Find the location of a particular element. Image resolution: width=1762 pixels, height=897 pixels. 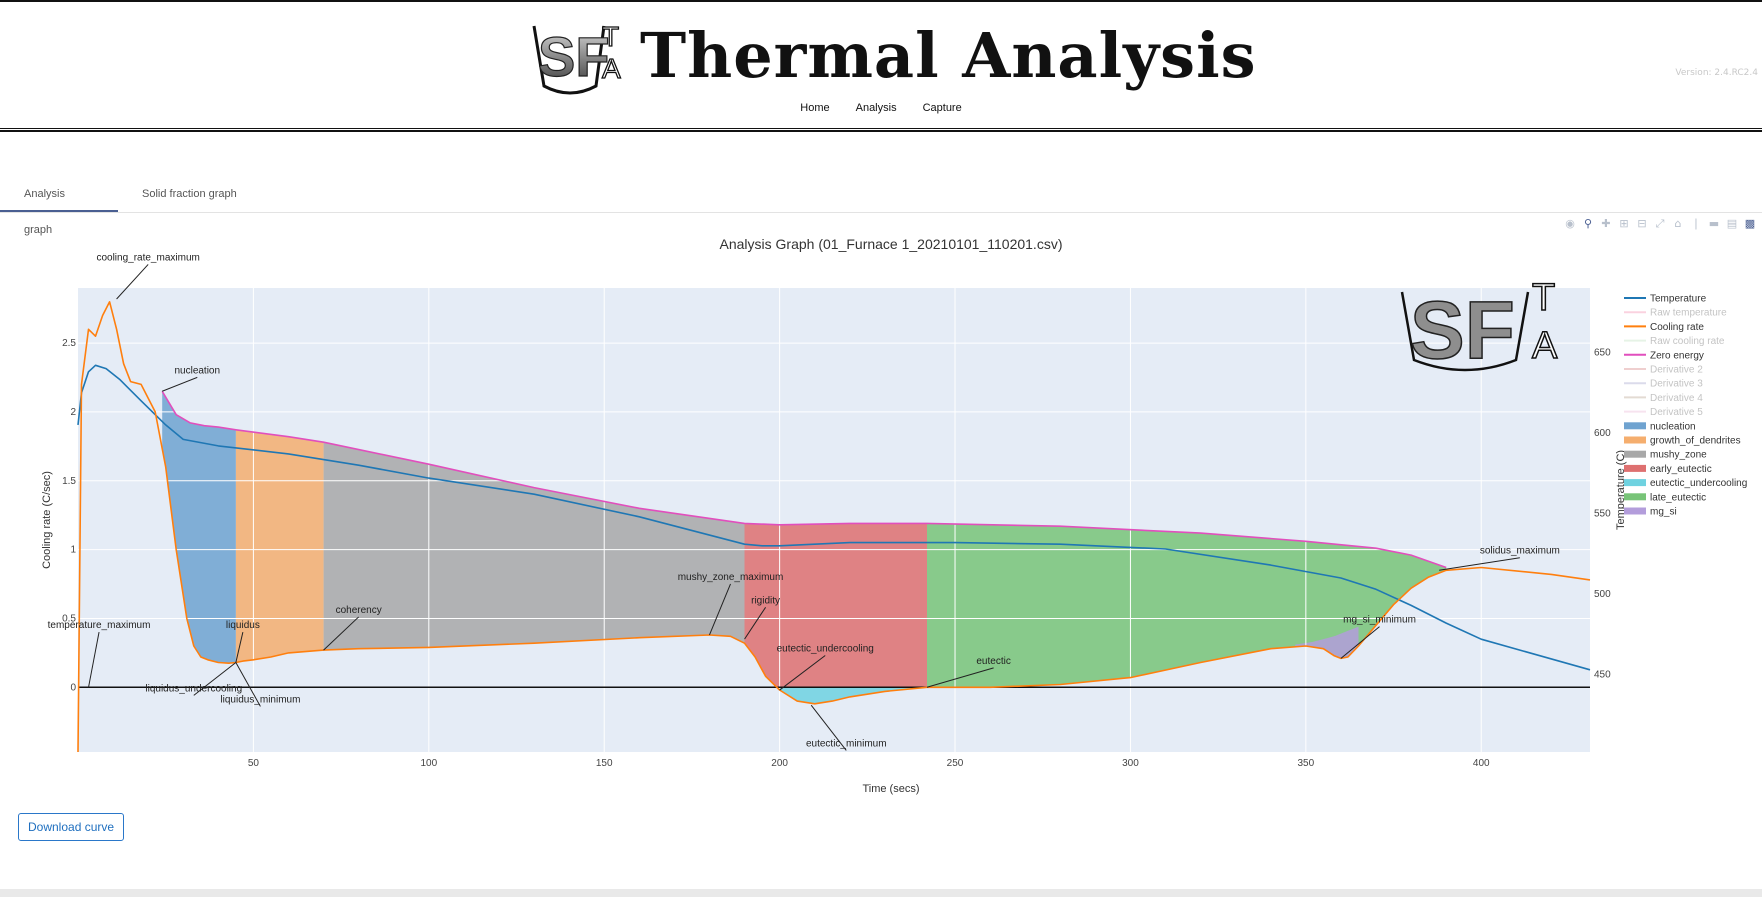

annotation-mg-si-minimum: mg_si_minimum is located at coordinates (1379, 620).